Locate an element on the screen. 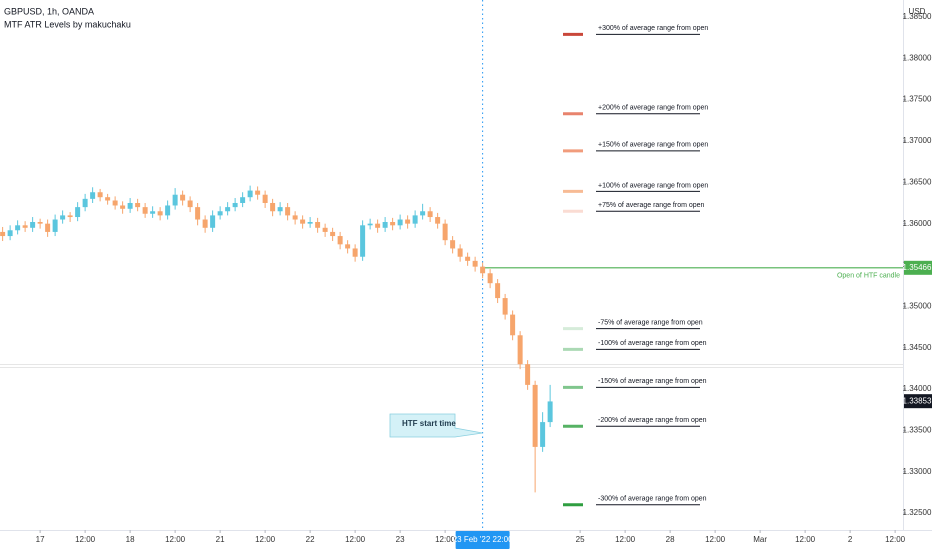 This screenshot has width=932, height=550. y-tick-label: 1.38500 is located at coordinates (917, 16).